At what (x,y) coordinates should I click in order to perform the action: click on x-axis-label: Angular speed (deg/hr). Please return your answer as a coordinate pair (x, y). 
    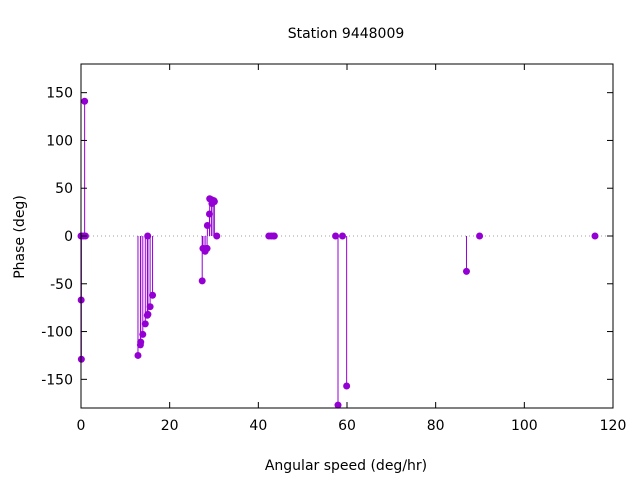
    Looking at the image, I should click on (346, 466).